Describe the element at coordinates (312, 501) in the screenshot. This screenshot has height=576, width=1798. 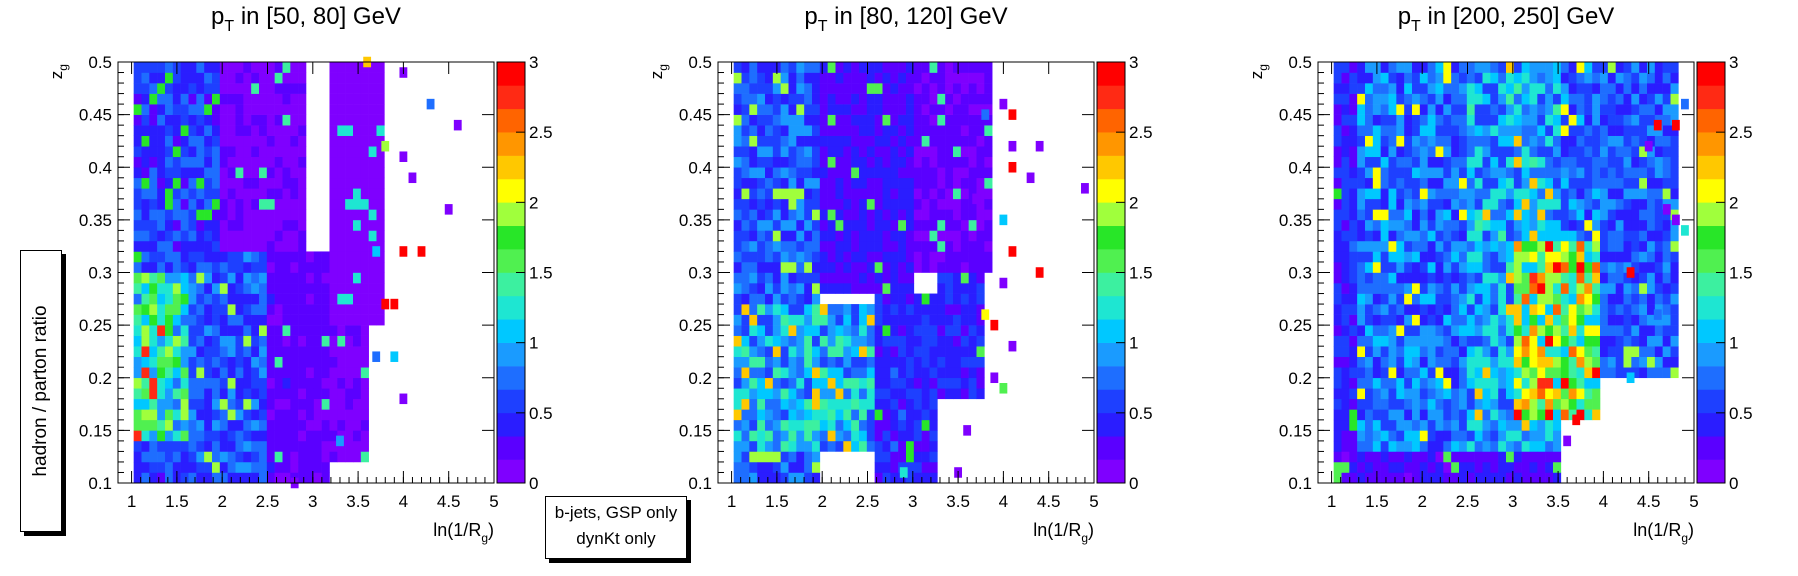
I see `x-tick-label: 3` at that location.